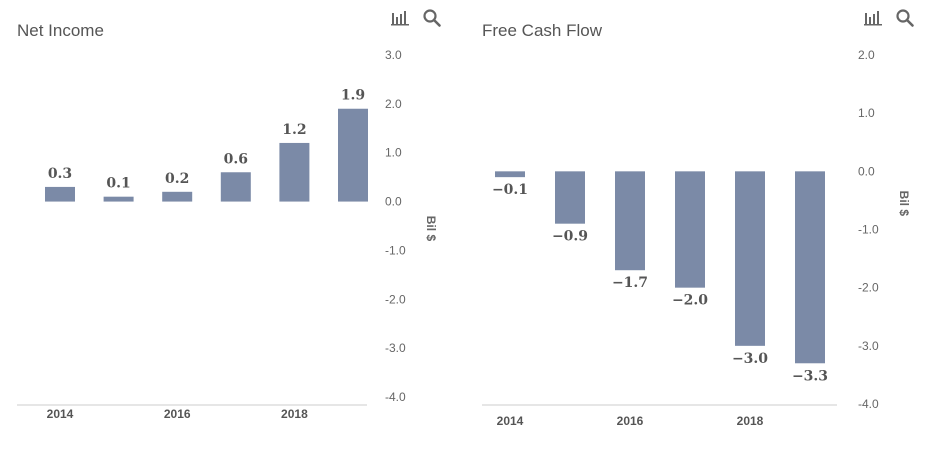  I want to click on bar-value-label: 0.3, so click(60, 174).